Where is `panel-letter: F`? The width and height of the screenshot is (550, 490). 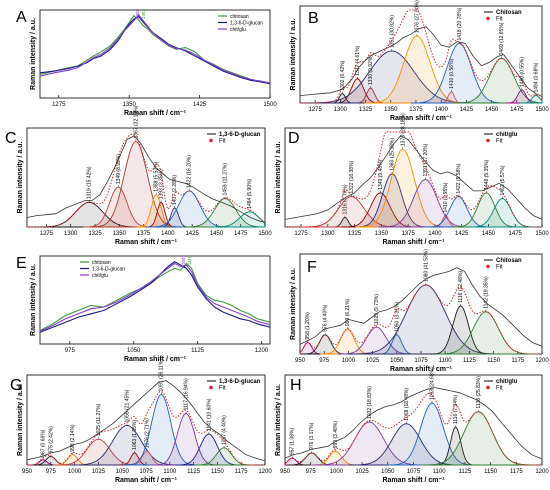 panel-letter: F is located at coordinates (312, 267).